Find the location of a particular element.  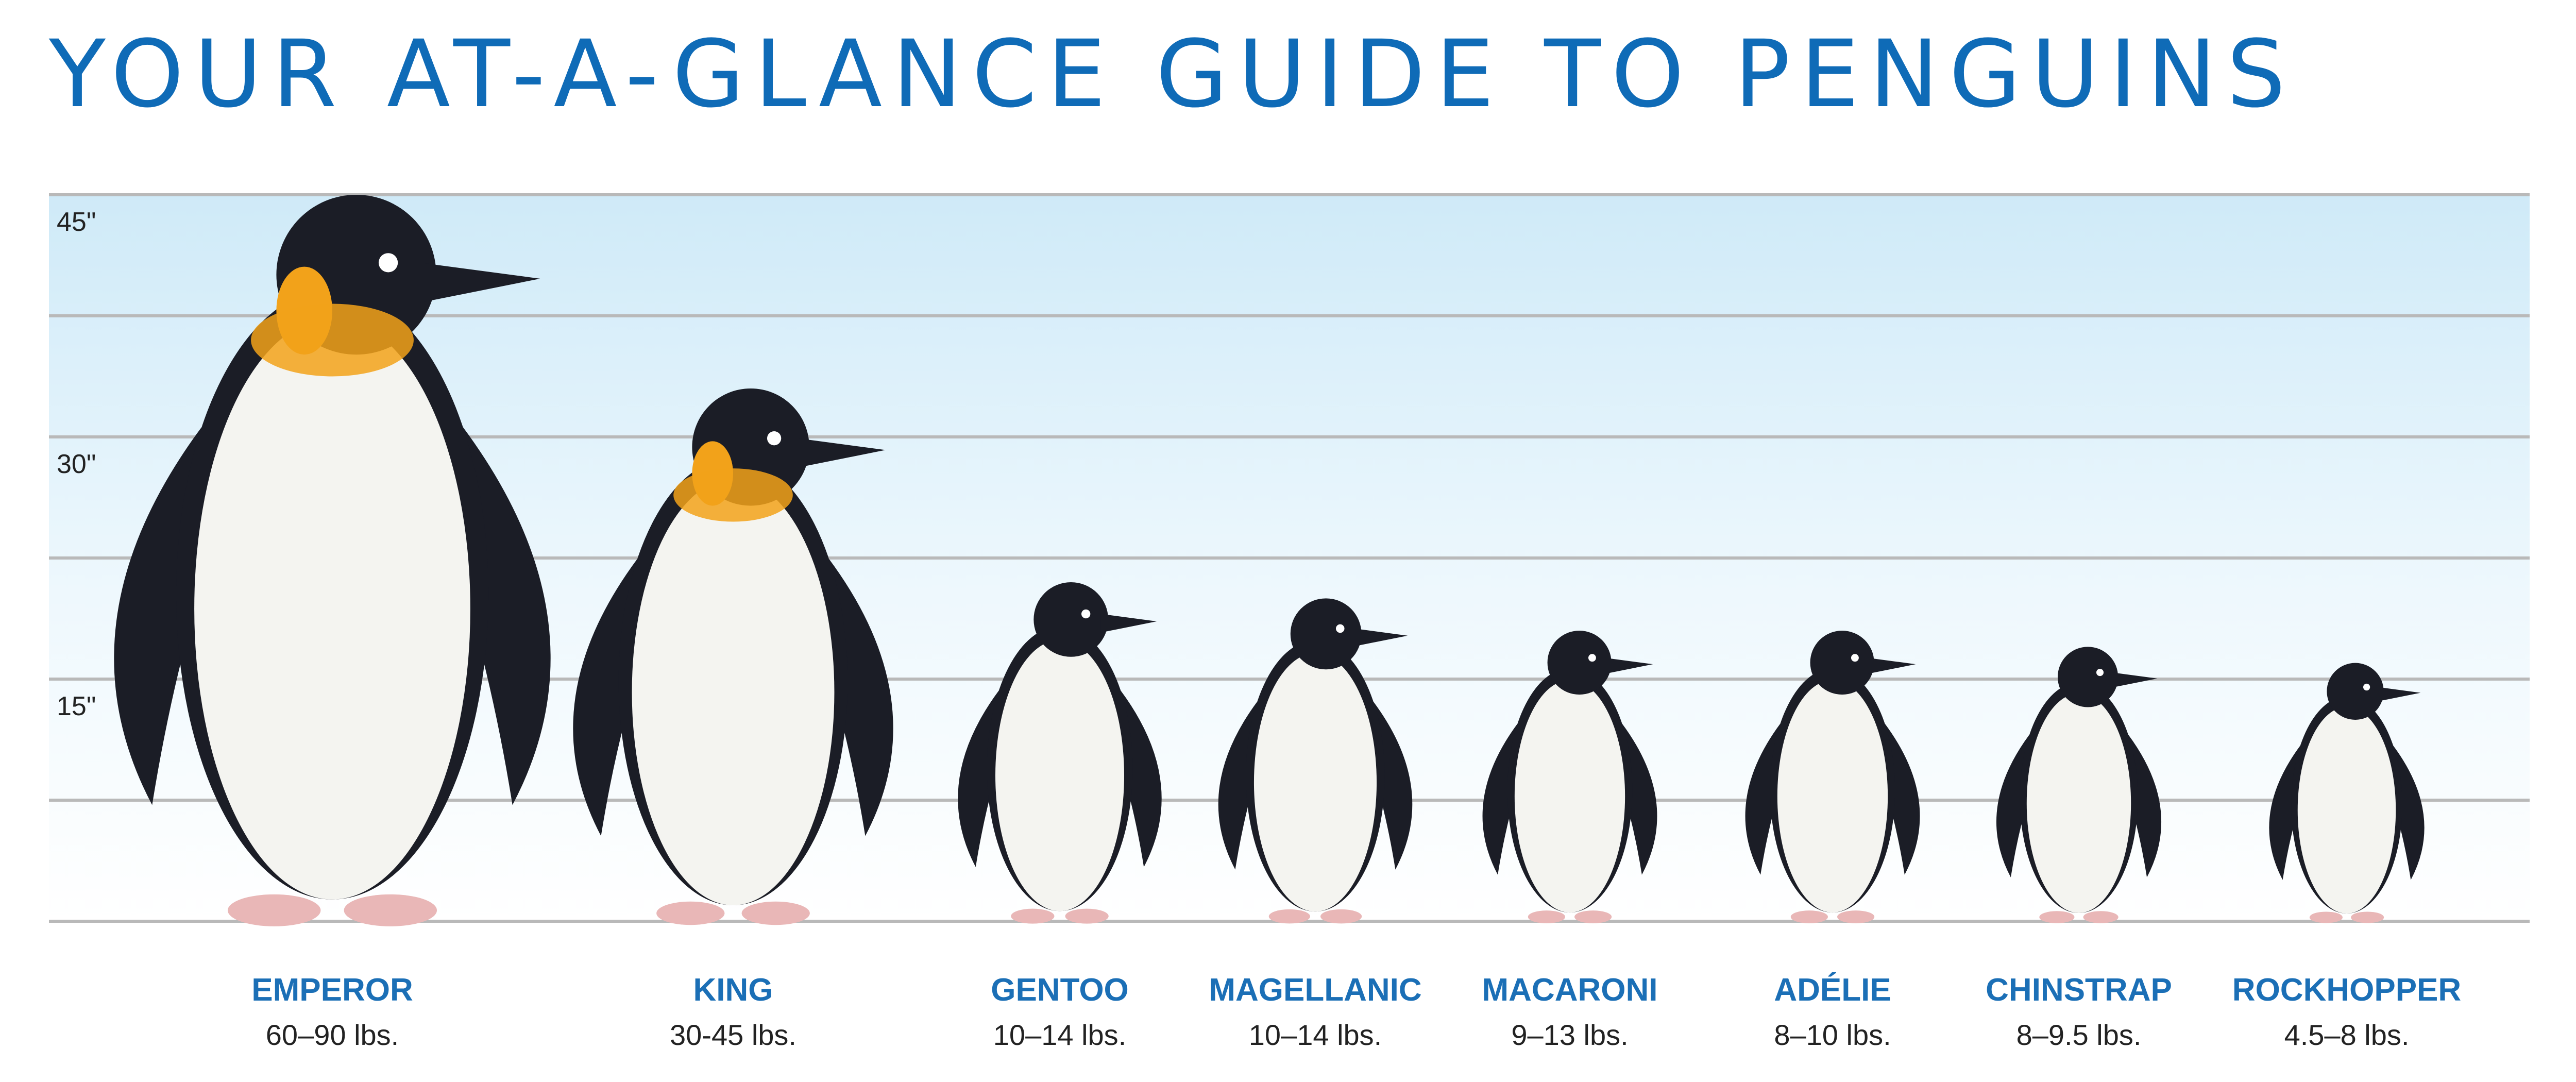

macaroni-penguin-icon is located at coordinates (1569, 777).